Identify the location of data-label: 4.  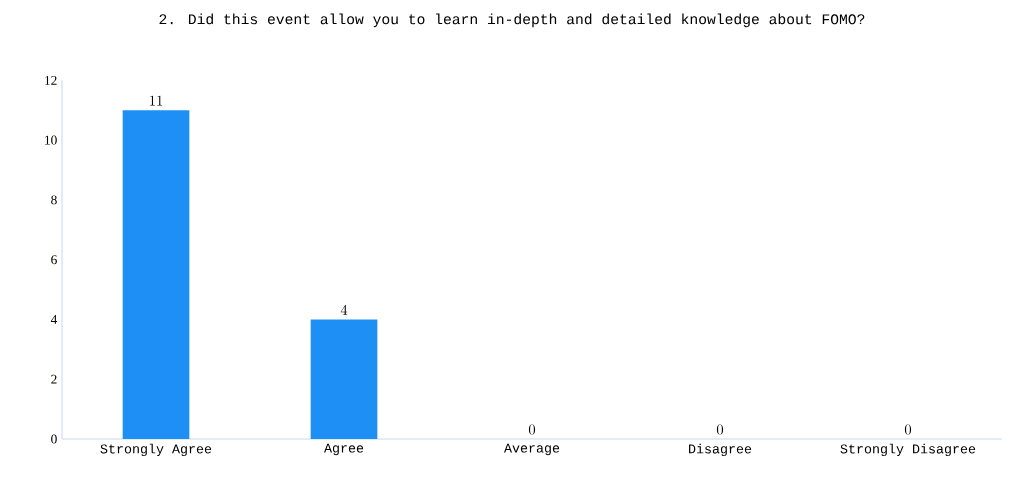
(344, 309).